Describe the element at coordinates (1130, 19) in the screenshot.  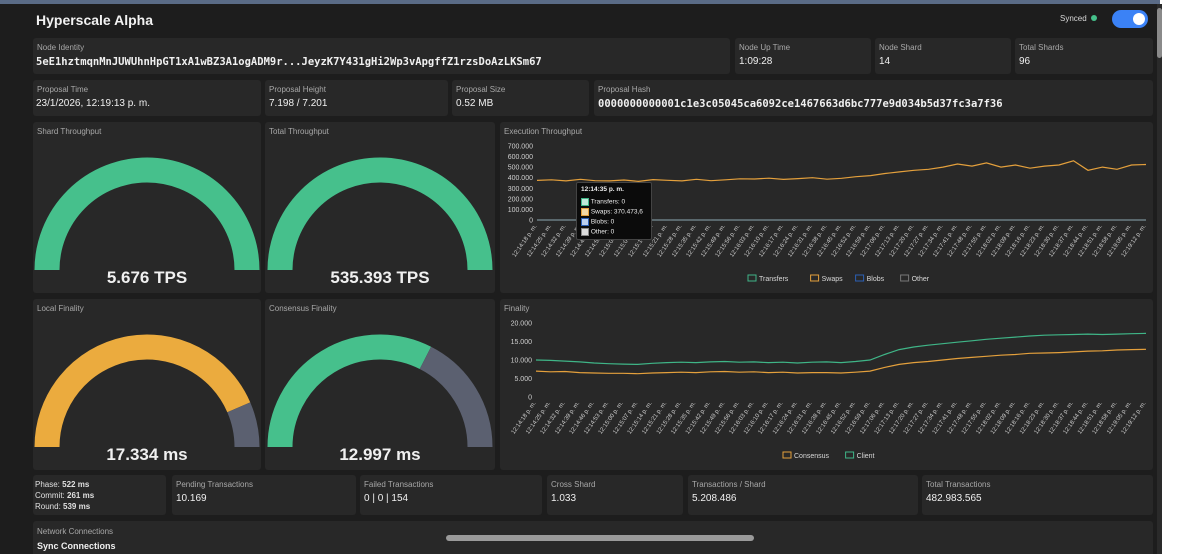
I see `sync-toggle` at that location.